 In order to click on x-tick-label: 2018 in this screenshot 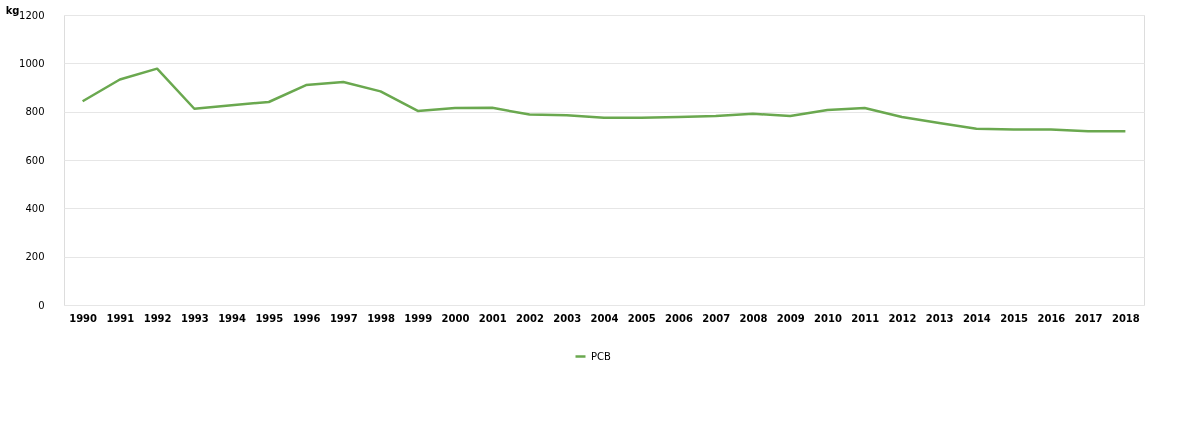, I will do `click(1125, 318)`.